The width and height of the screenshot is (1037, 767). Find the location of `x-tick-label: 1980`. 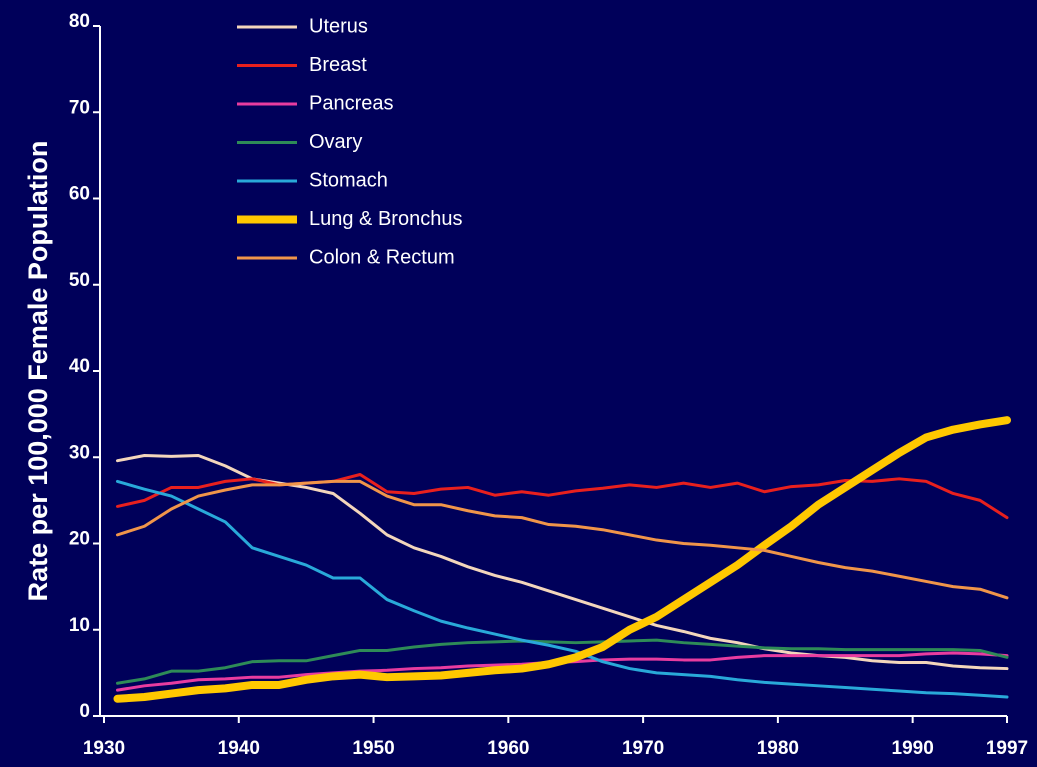

x-tick-label: 1980 is located at coordinates (778, 748).